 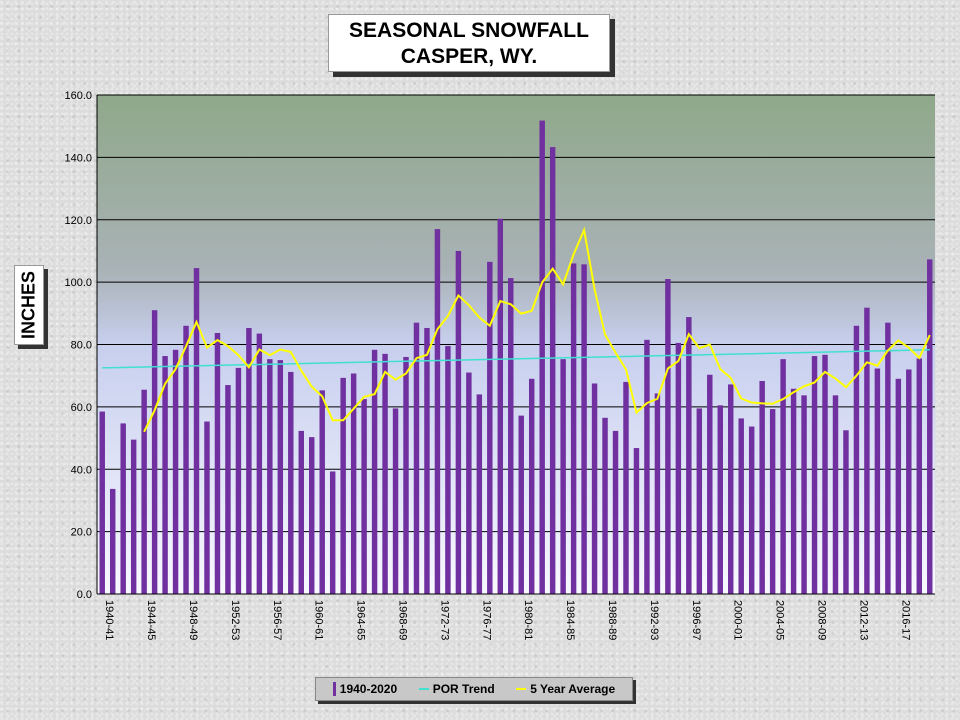 What do you see at coordinates (444, 620) in the screenshot?
I see `x-tick-label: 1972-73` at bounding box center [444, 620].